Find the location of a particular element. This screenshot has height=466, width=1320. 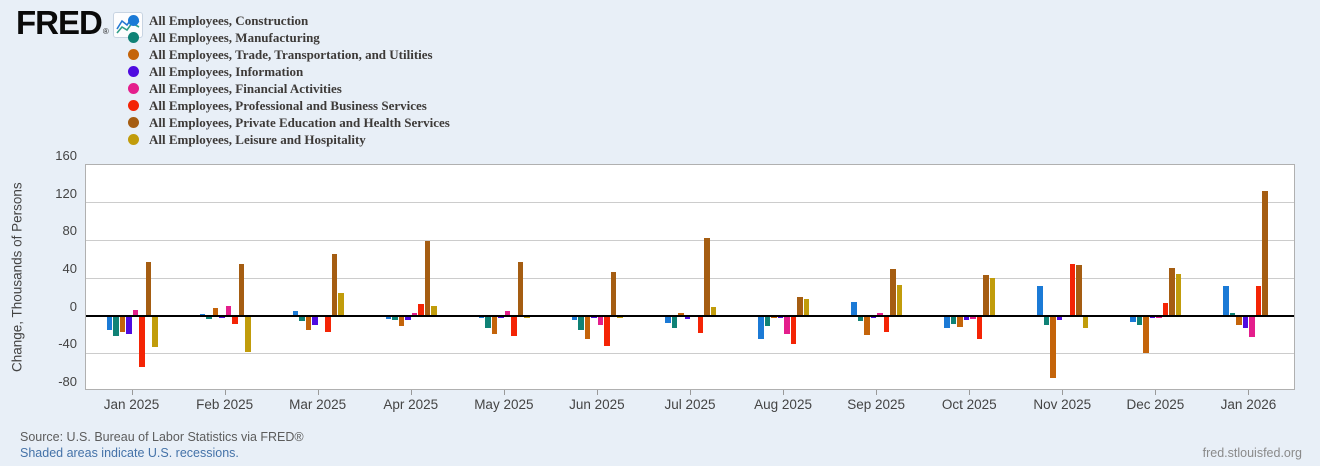

recession-note-link: Shaded areas indicate U.S. recessions. is located at coordinates (129, 453).